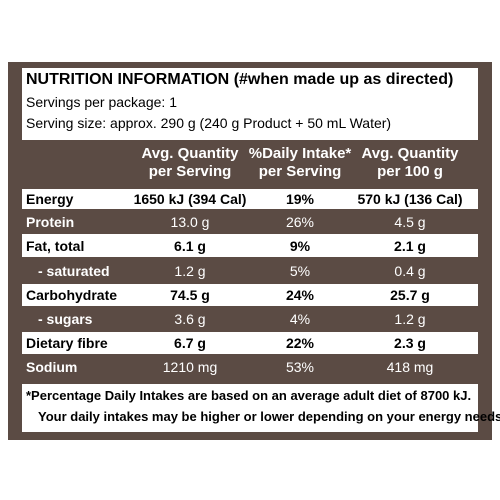 This screenshot has height=500, width=500. Describe the element at coordinates (300, 270) in the screenshot. I see `cell: 5%` at that location.